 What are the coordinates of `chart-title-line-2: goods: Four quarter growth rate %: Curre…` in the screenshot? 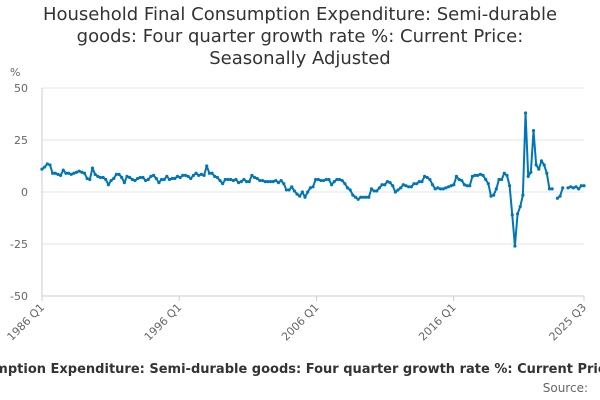 It's located at (300, 36).